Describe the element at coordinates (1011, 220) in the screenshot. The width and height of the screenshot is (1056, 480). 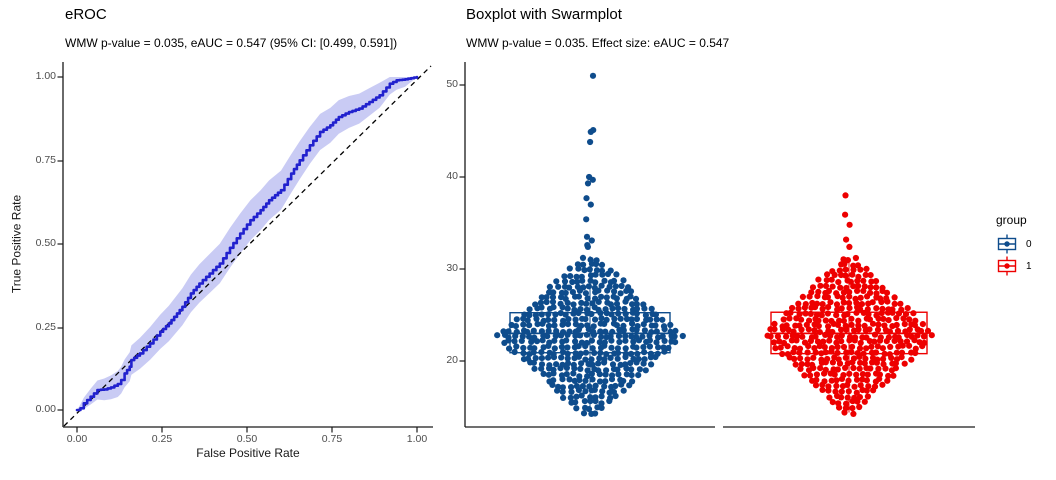
I see `legend-title: group` at that location.